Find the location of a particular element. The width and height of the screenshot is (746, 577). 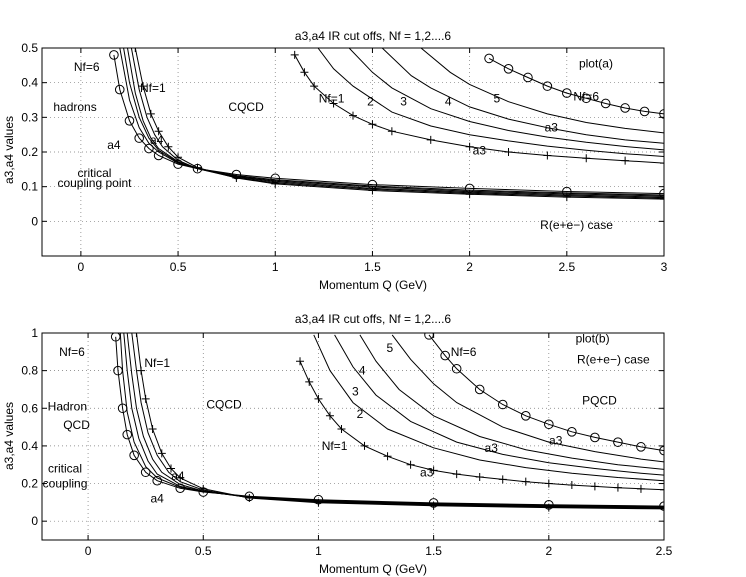

plot-a-series-a3-nf-6-line is located at coordinates (576, 86).